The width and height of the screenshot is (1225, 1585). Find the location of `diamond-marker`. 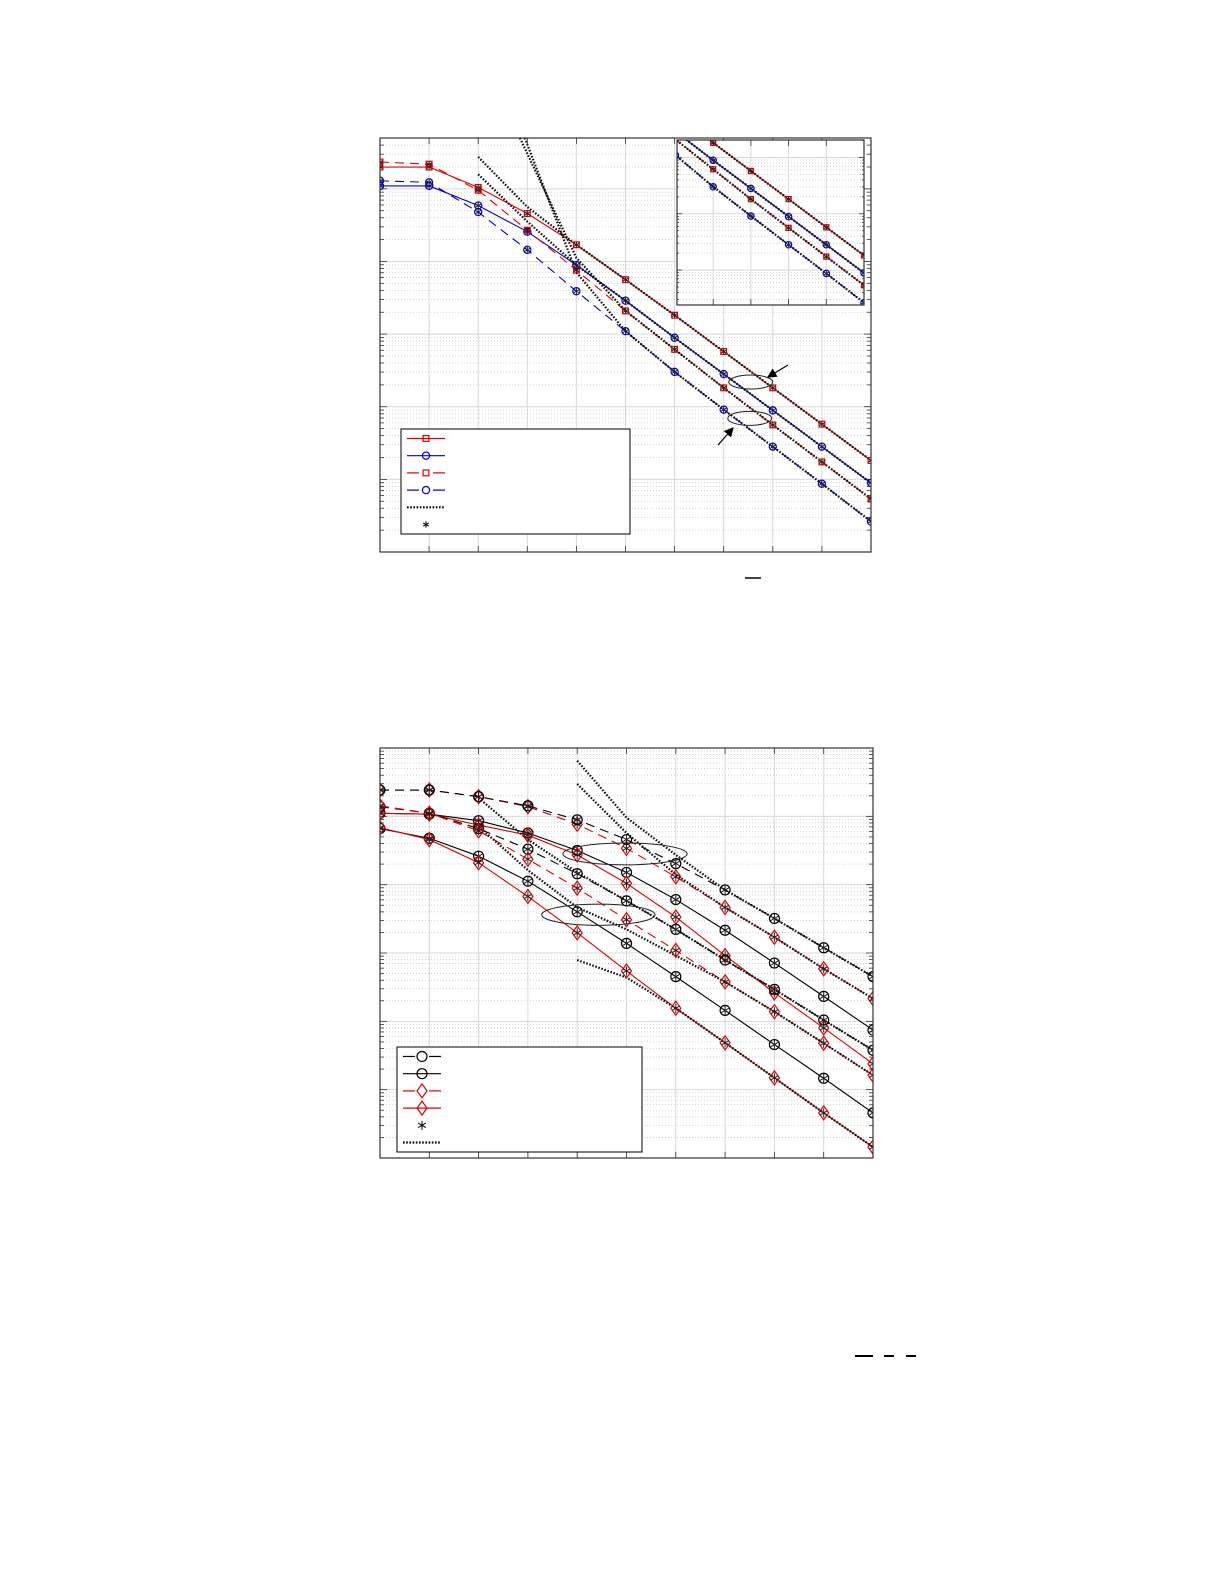

diamond-marker is located at coordinates (422, 1090).